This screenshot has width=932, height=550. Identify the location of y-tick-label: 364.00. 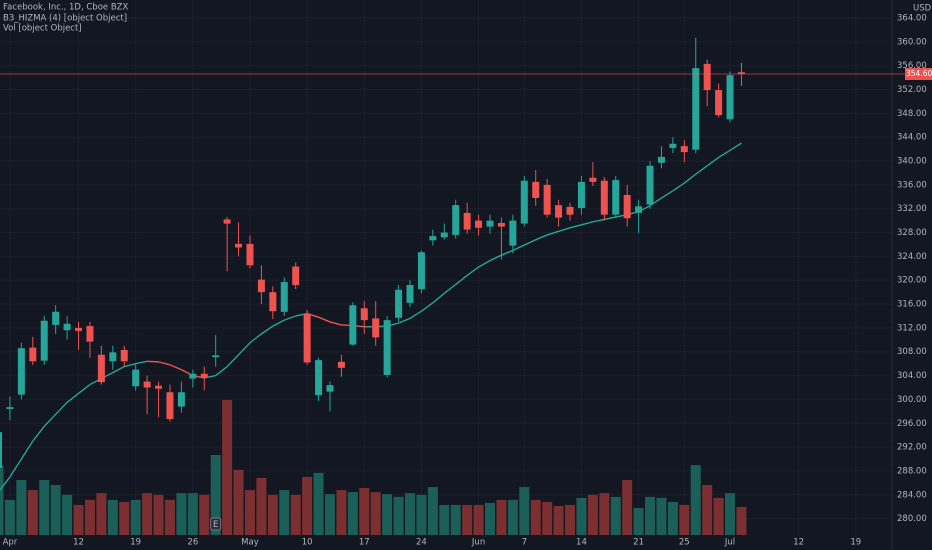
(912, 18).